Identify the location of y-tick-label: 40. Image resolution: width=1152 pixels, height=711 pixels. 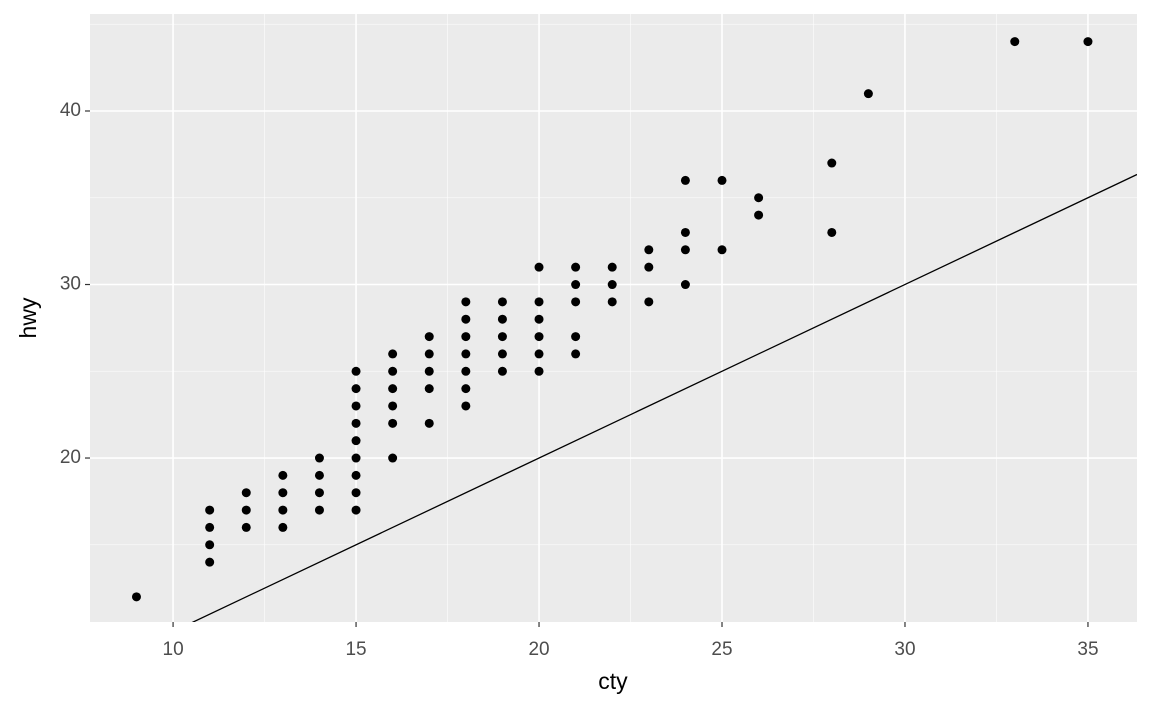
(70, 110).